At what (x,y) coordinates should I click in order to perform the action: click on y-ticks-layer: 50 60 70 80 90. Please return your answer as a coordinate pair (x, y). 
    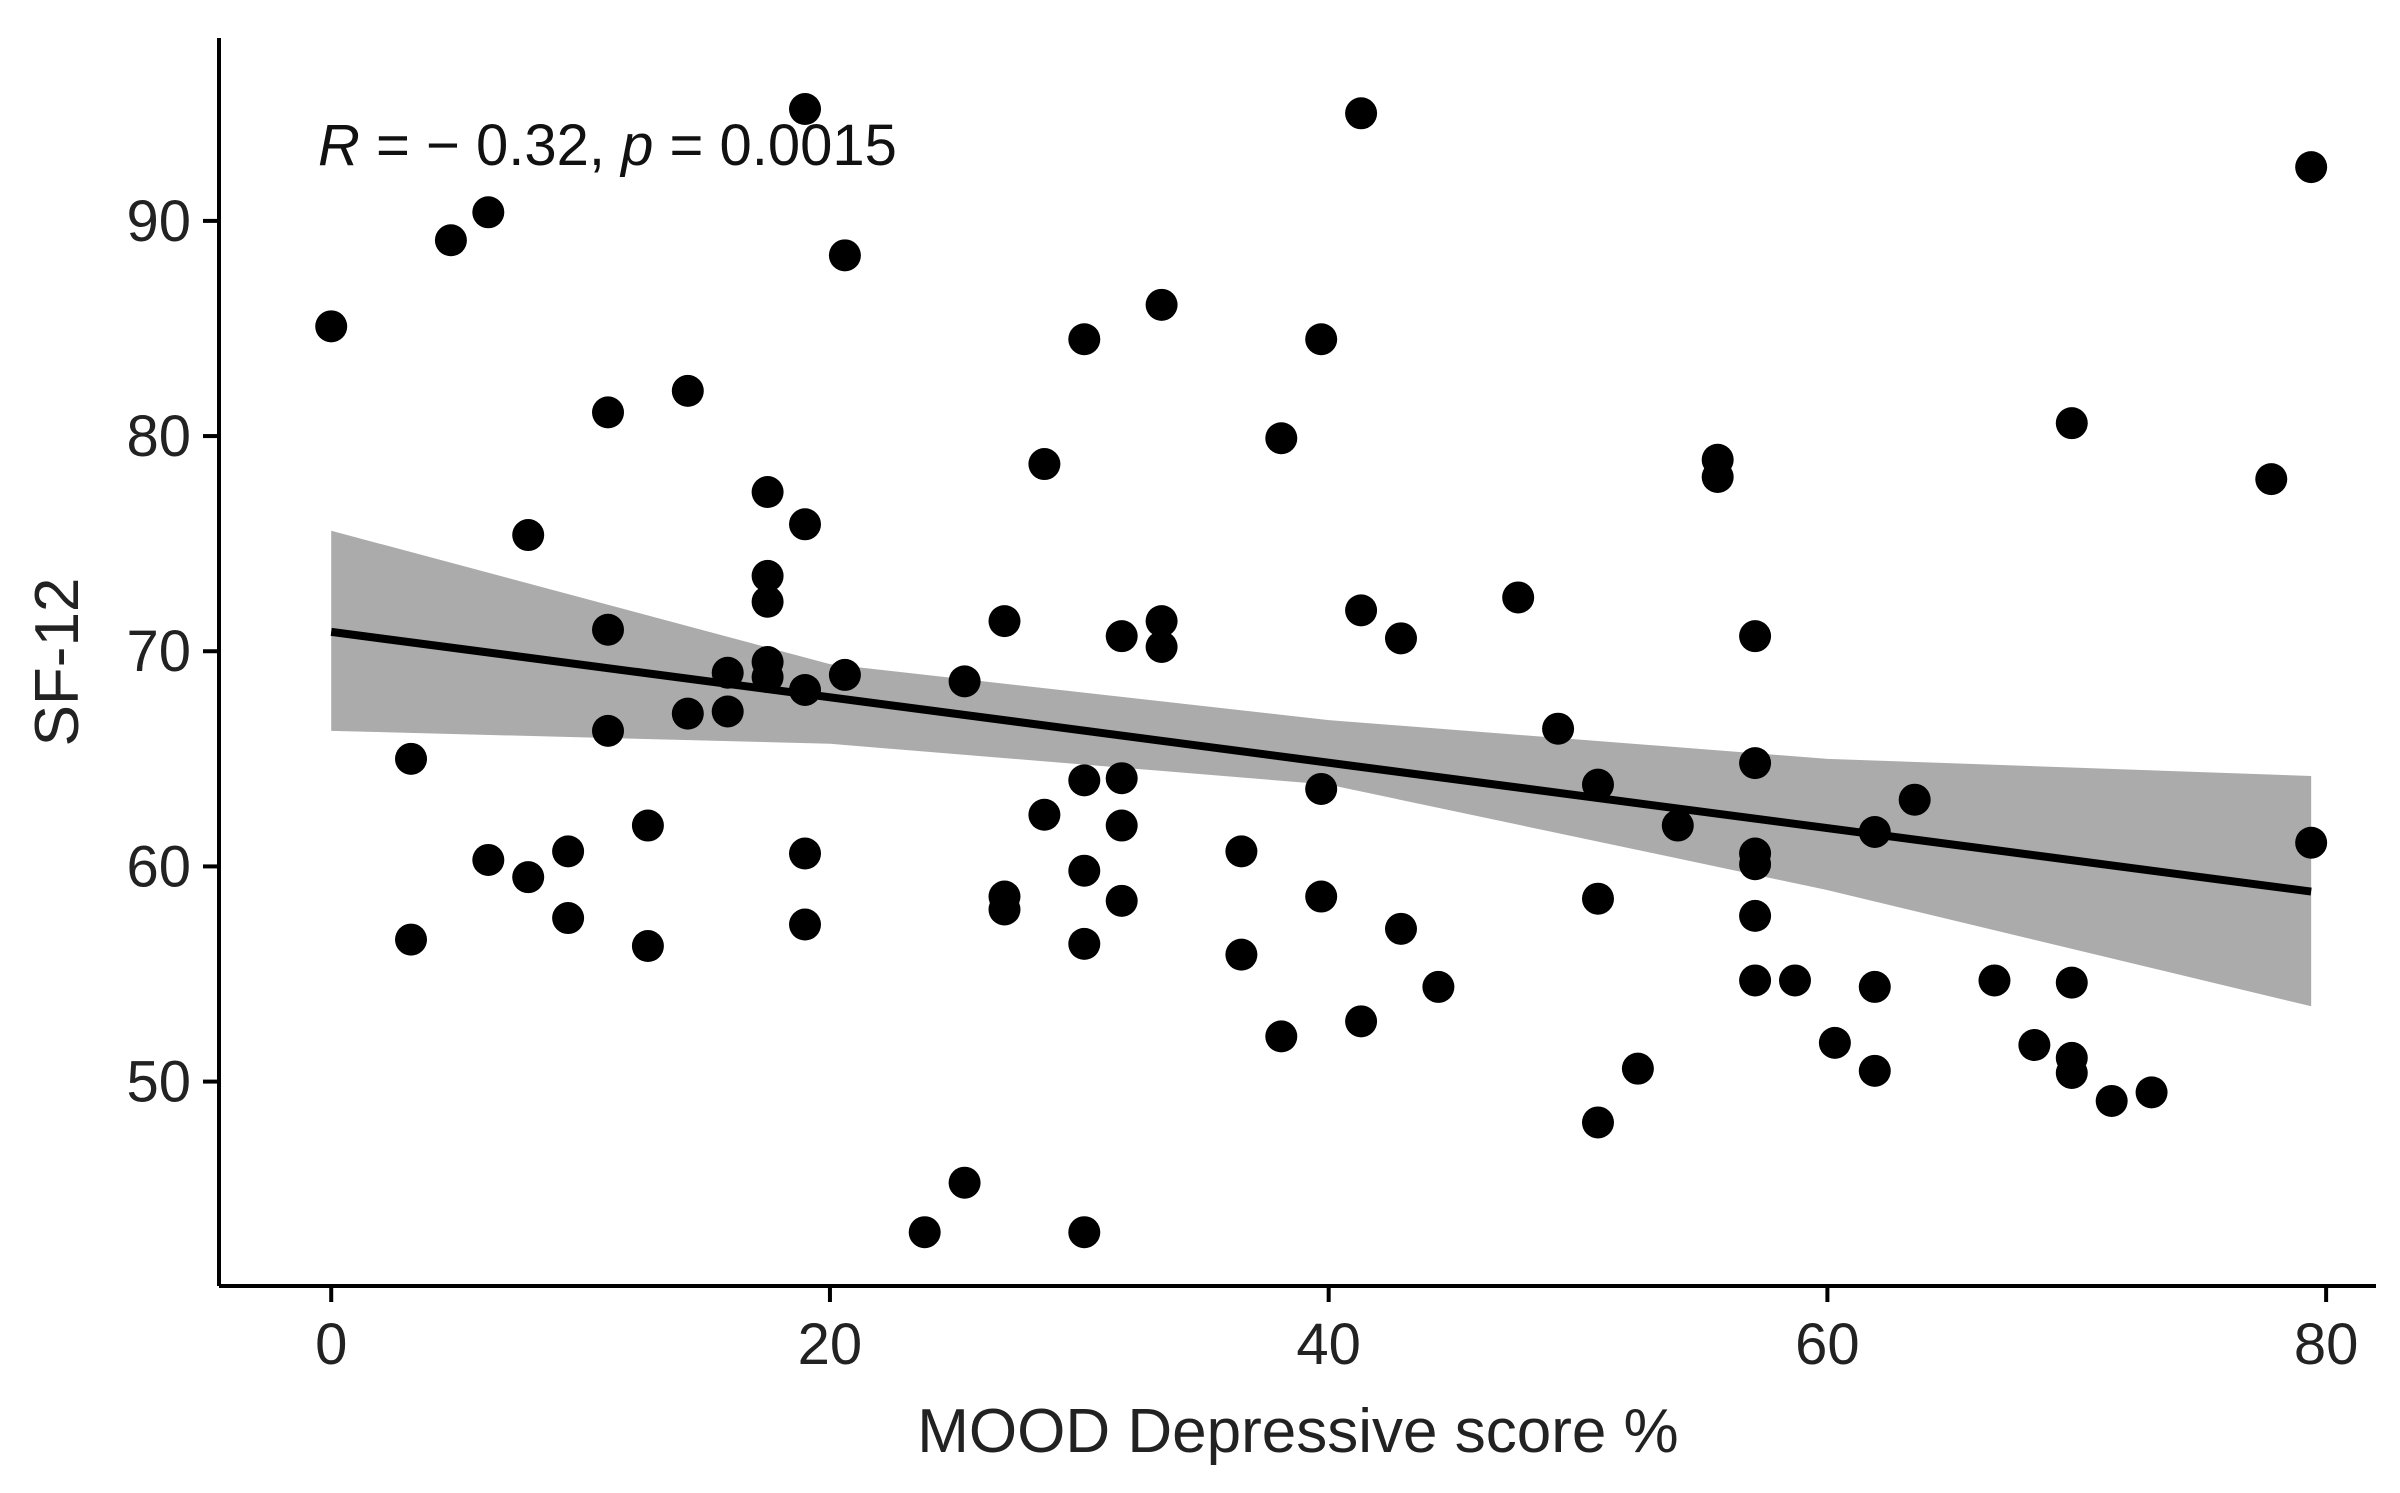
    Looking at the image, I should click on (172, 652).